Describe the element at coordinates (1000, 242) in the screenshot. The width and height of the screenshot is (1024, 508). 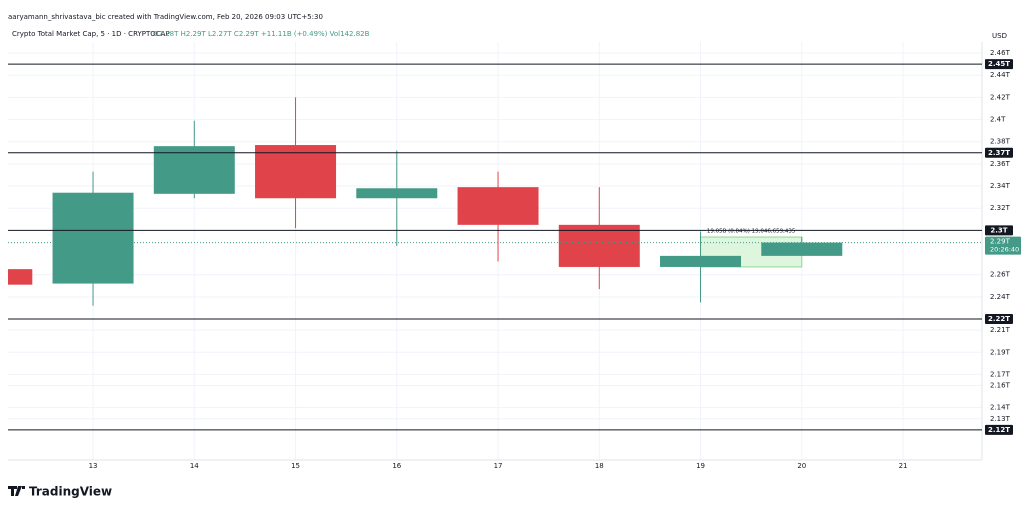
I see `last-price-label: 2.29T` at that location.